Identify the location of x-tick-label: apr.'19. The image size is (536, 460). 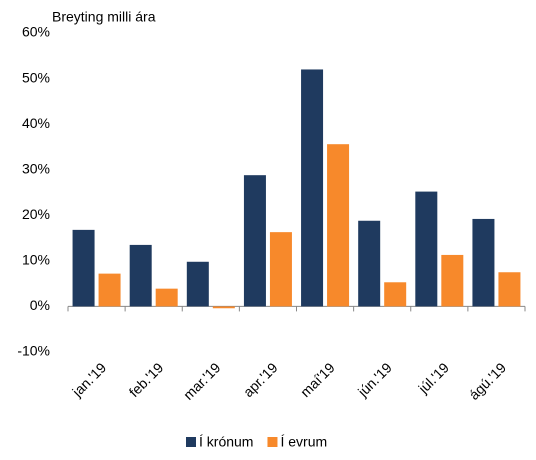
(260, 379).